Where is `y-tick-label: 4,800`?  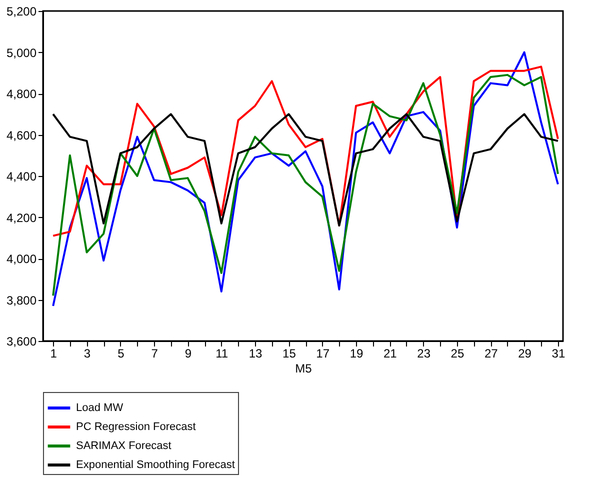
y-tick-label: 4,800 is located at coordinates (21, 94).